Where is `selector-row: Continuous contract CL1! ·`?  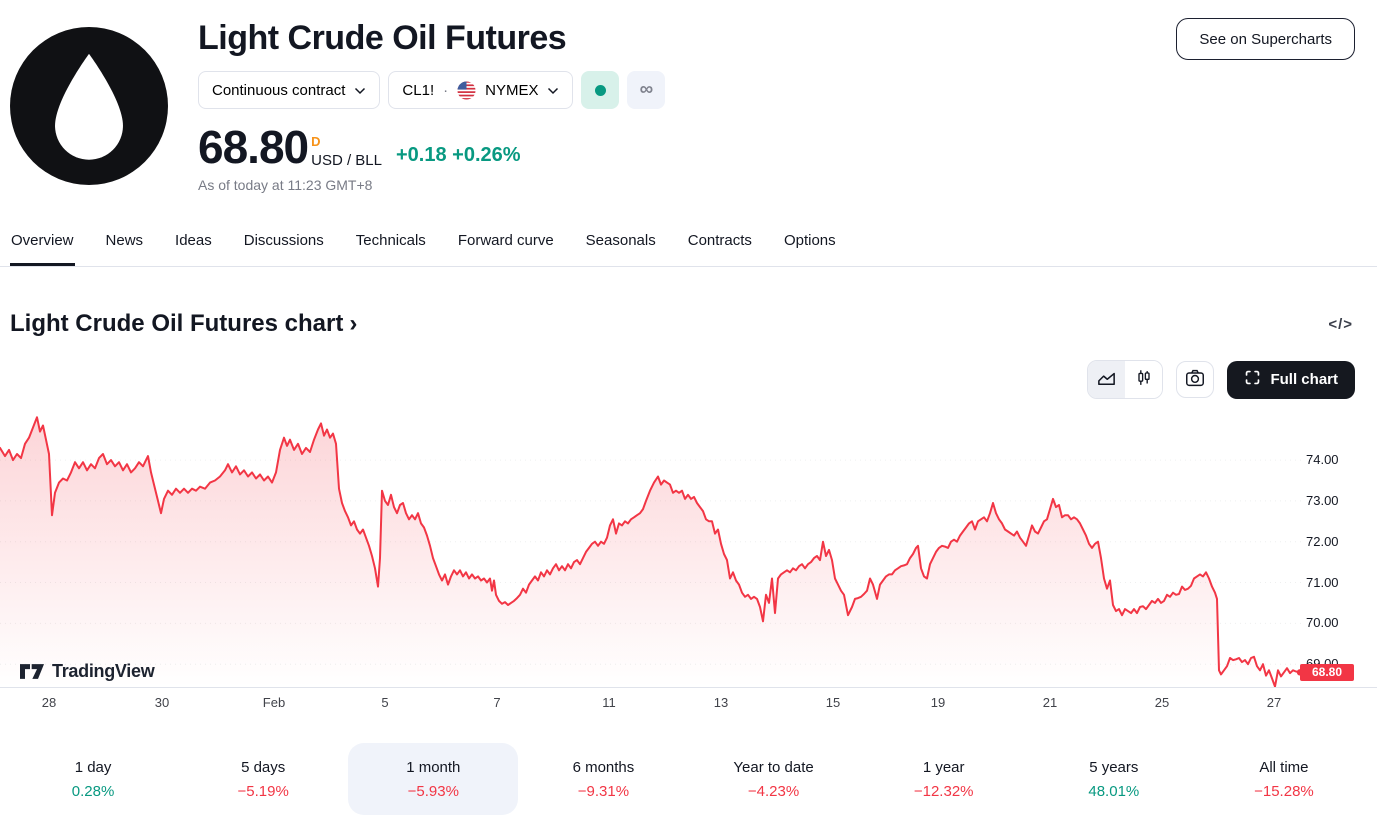
selector-row: Continuous contract CL1! · is located at coordinates (776, 90).